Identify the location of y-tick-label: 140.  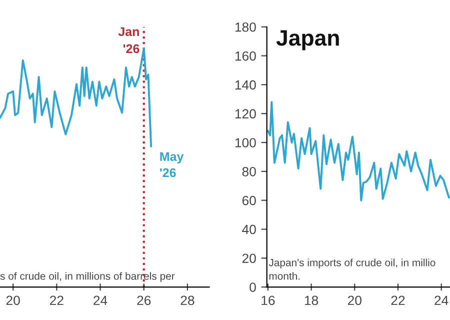
(245, 85).